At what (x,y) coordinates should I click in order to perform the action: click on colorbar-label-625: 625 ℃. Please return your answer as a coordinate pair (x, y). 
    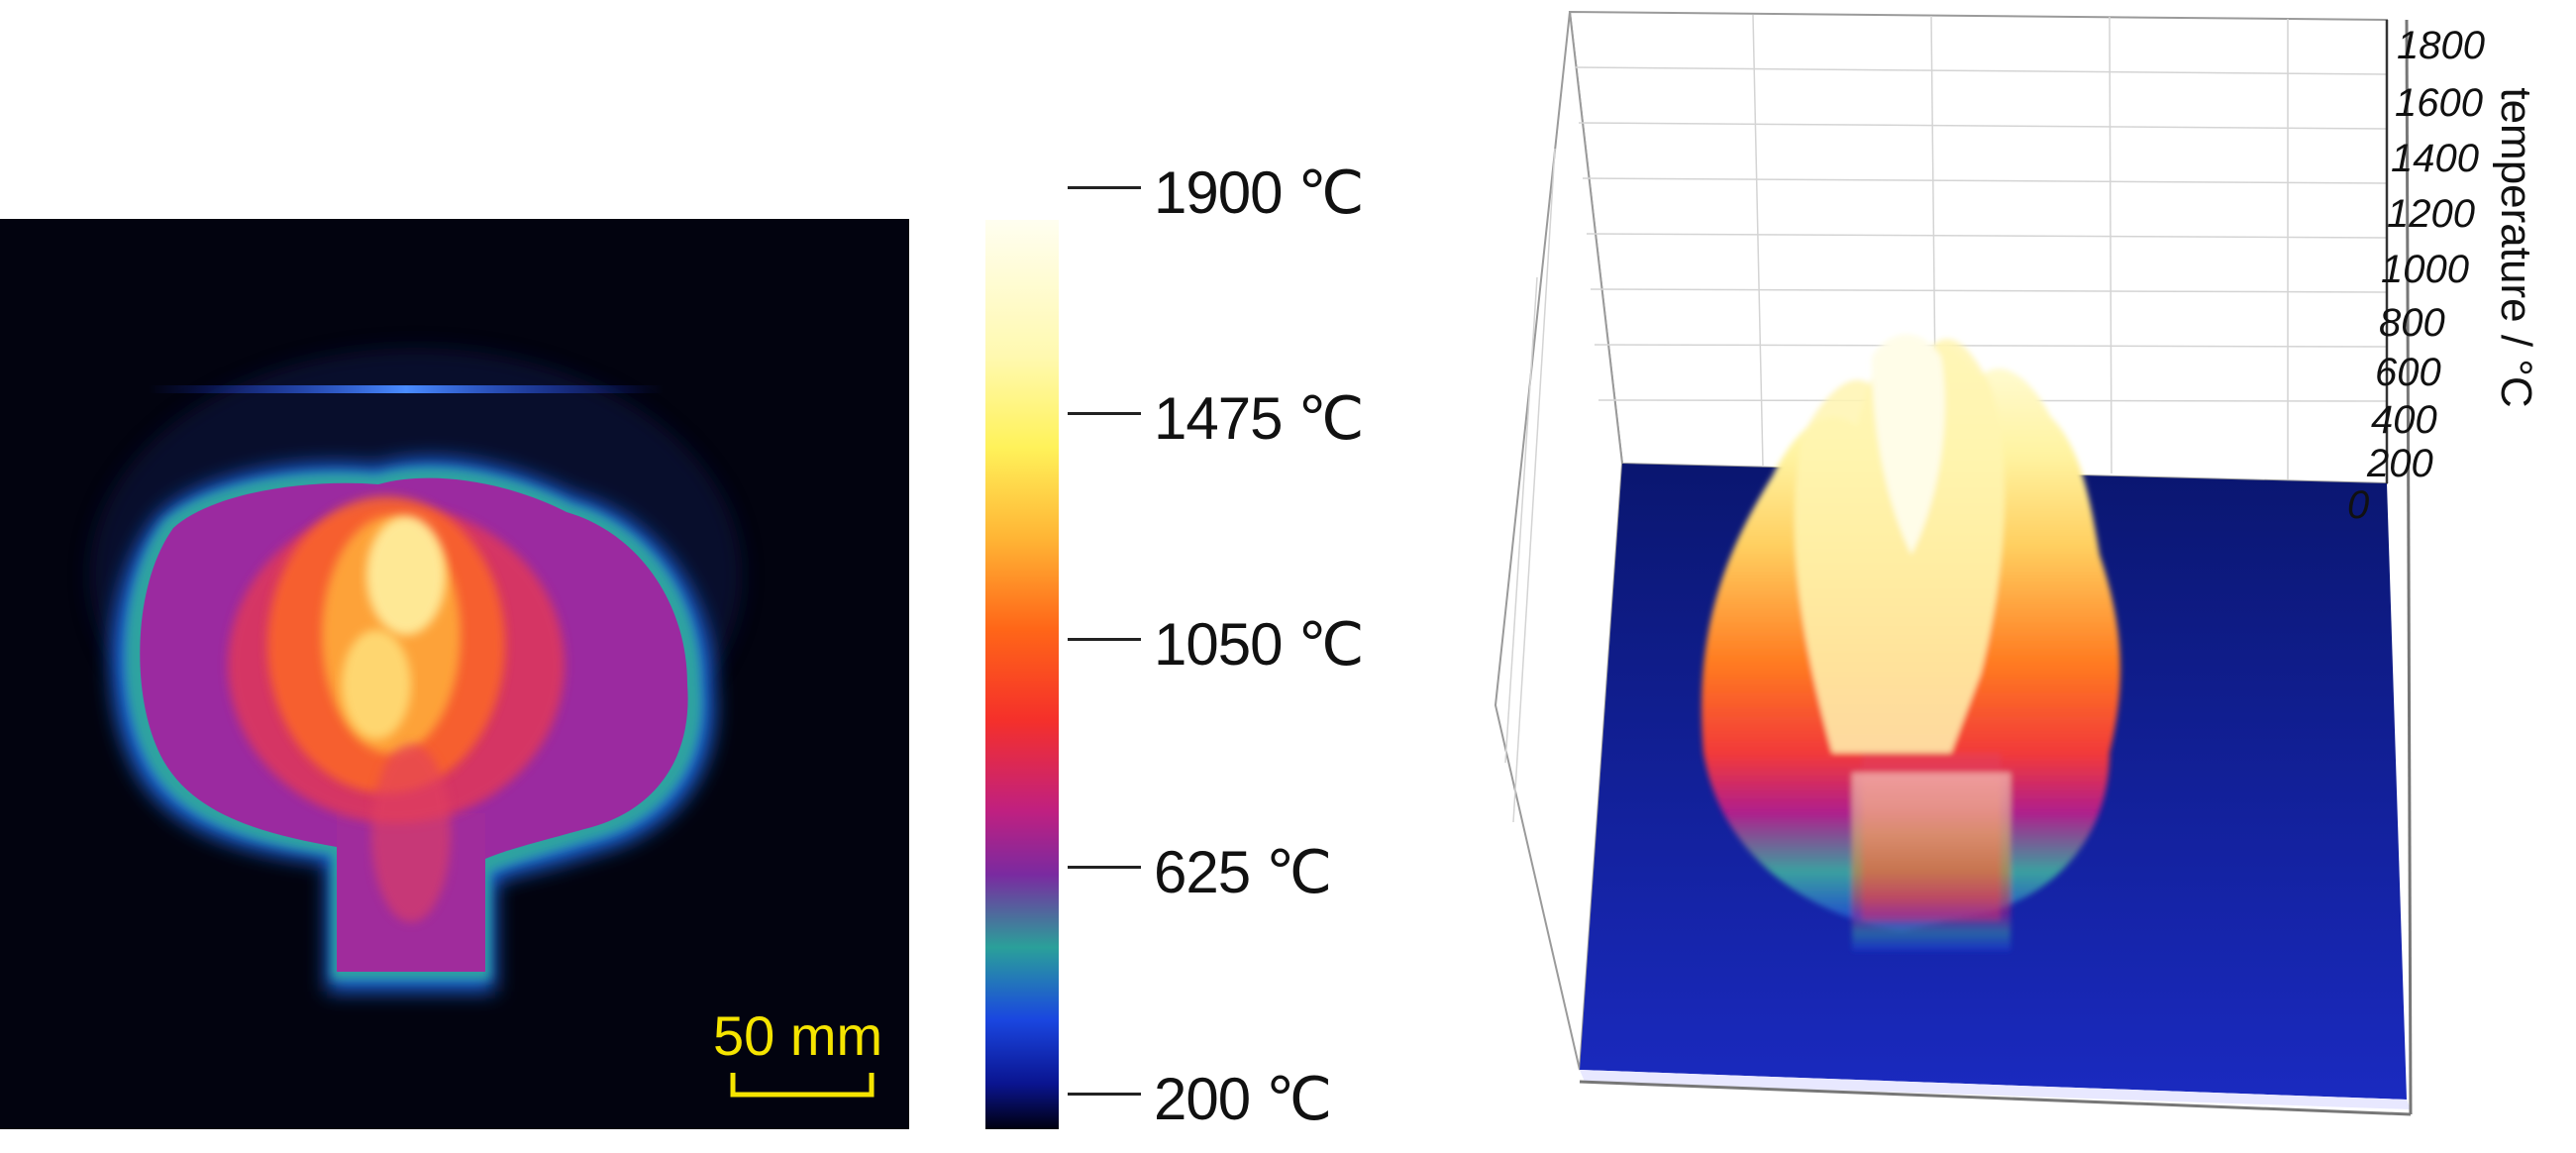
    Looking at the image, I should click on (1243, 872).